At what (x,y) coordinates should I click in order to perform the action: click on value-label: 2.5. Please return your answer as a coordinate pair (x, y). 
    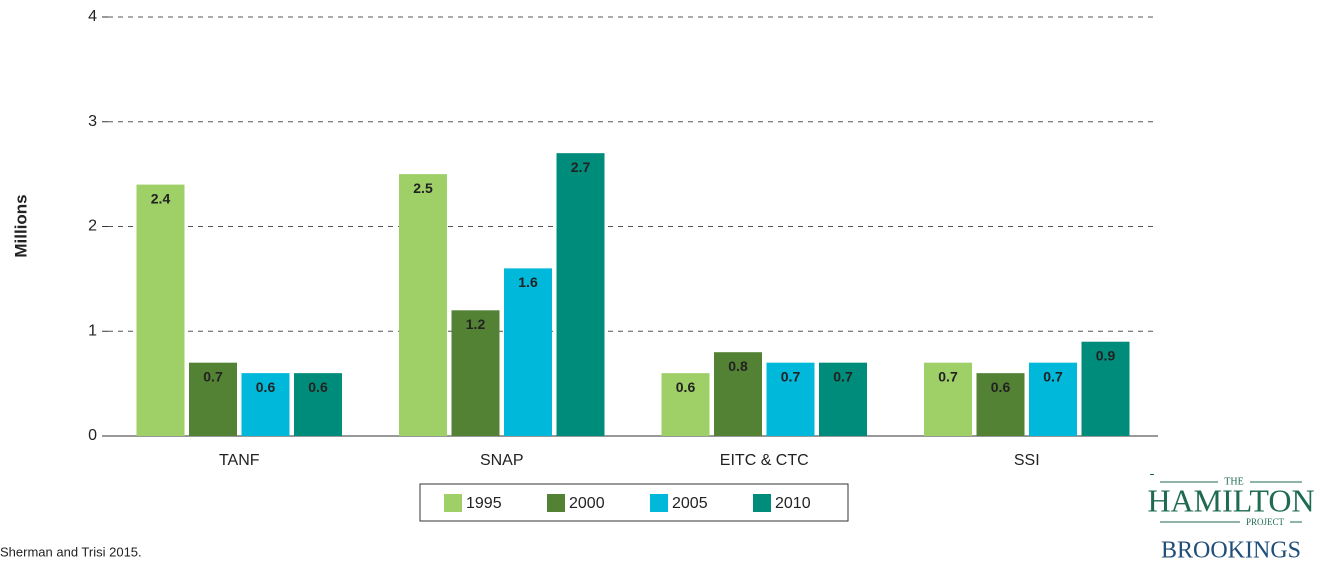
    Looking at the image, I should click on (423, 188).